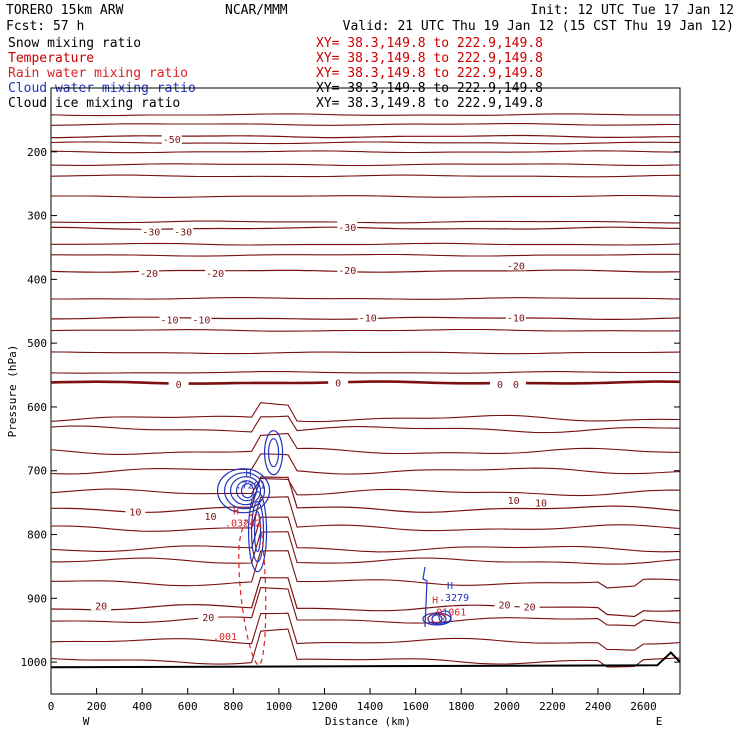 The height and width of the screenshot is (740, 740). I want to click on isotherm-label: -50, so click(172, 140).